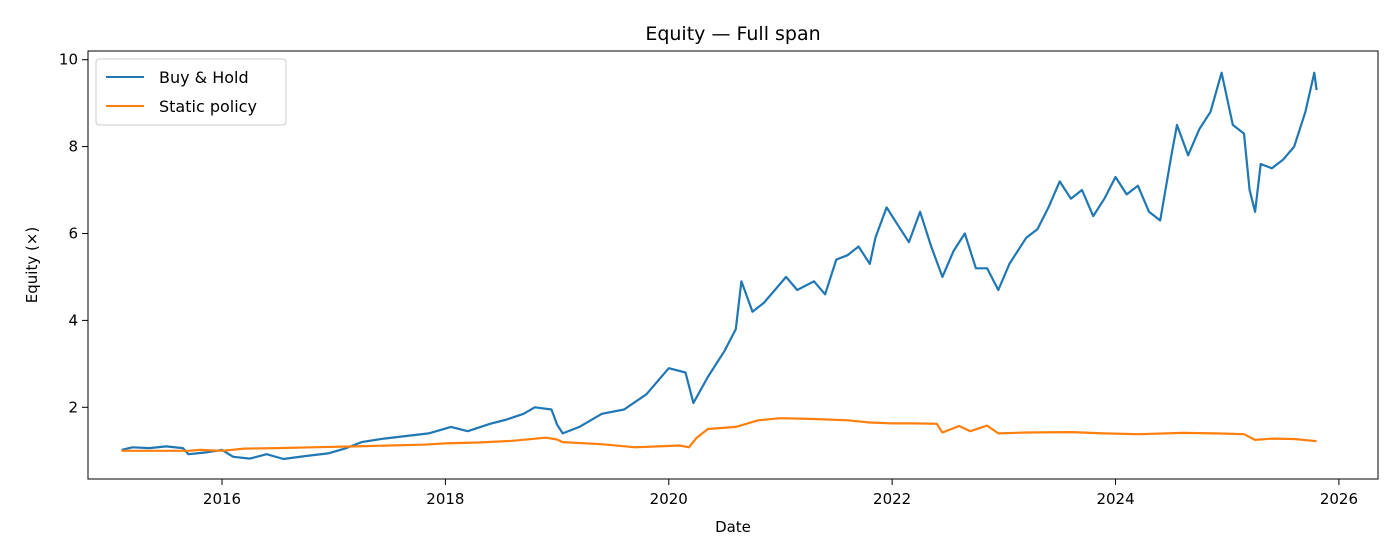  Describe the element at coordinates (719, 434) in the screenshot. I see `series-line-static-policy` at that location.